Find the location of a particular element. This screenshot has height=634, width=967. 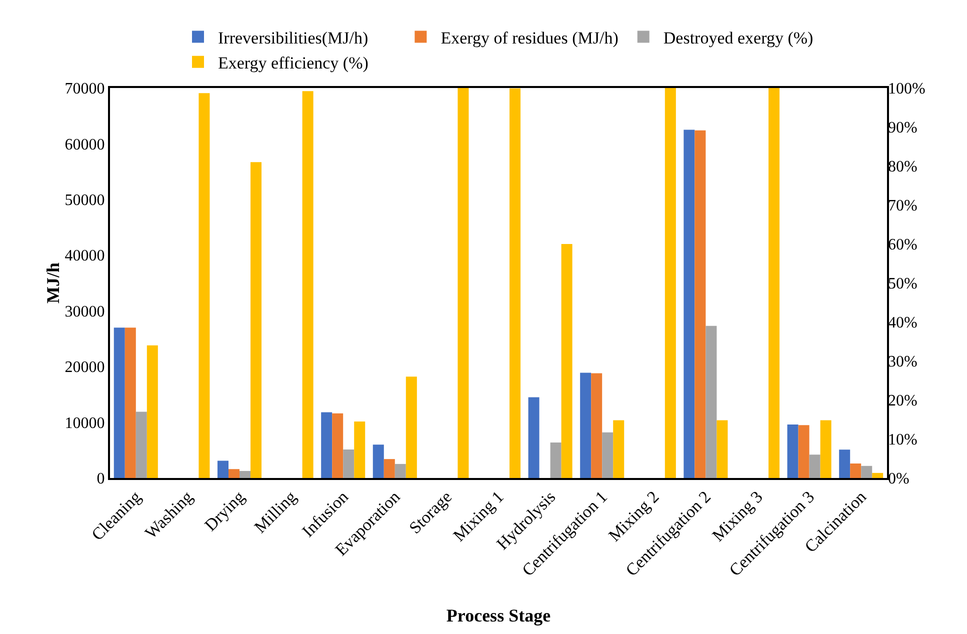

y2-tick-label: 0% is located at coordinates (899, 479).